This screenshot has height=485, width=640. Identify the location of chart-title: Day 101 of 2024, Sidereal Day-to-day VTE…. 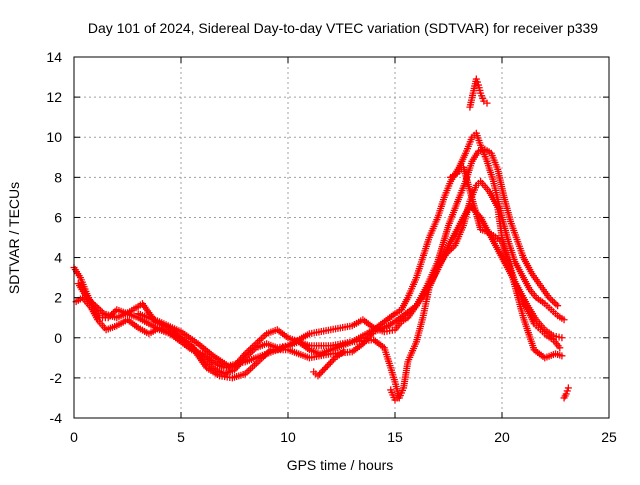
(343, 28).